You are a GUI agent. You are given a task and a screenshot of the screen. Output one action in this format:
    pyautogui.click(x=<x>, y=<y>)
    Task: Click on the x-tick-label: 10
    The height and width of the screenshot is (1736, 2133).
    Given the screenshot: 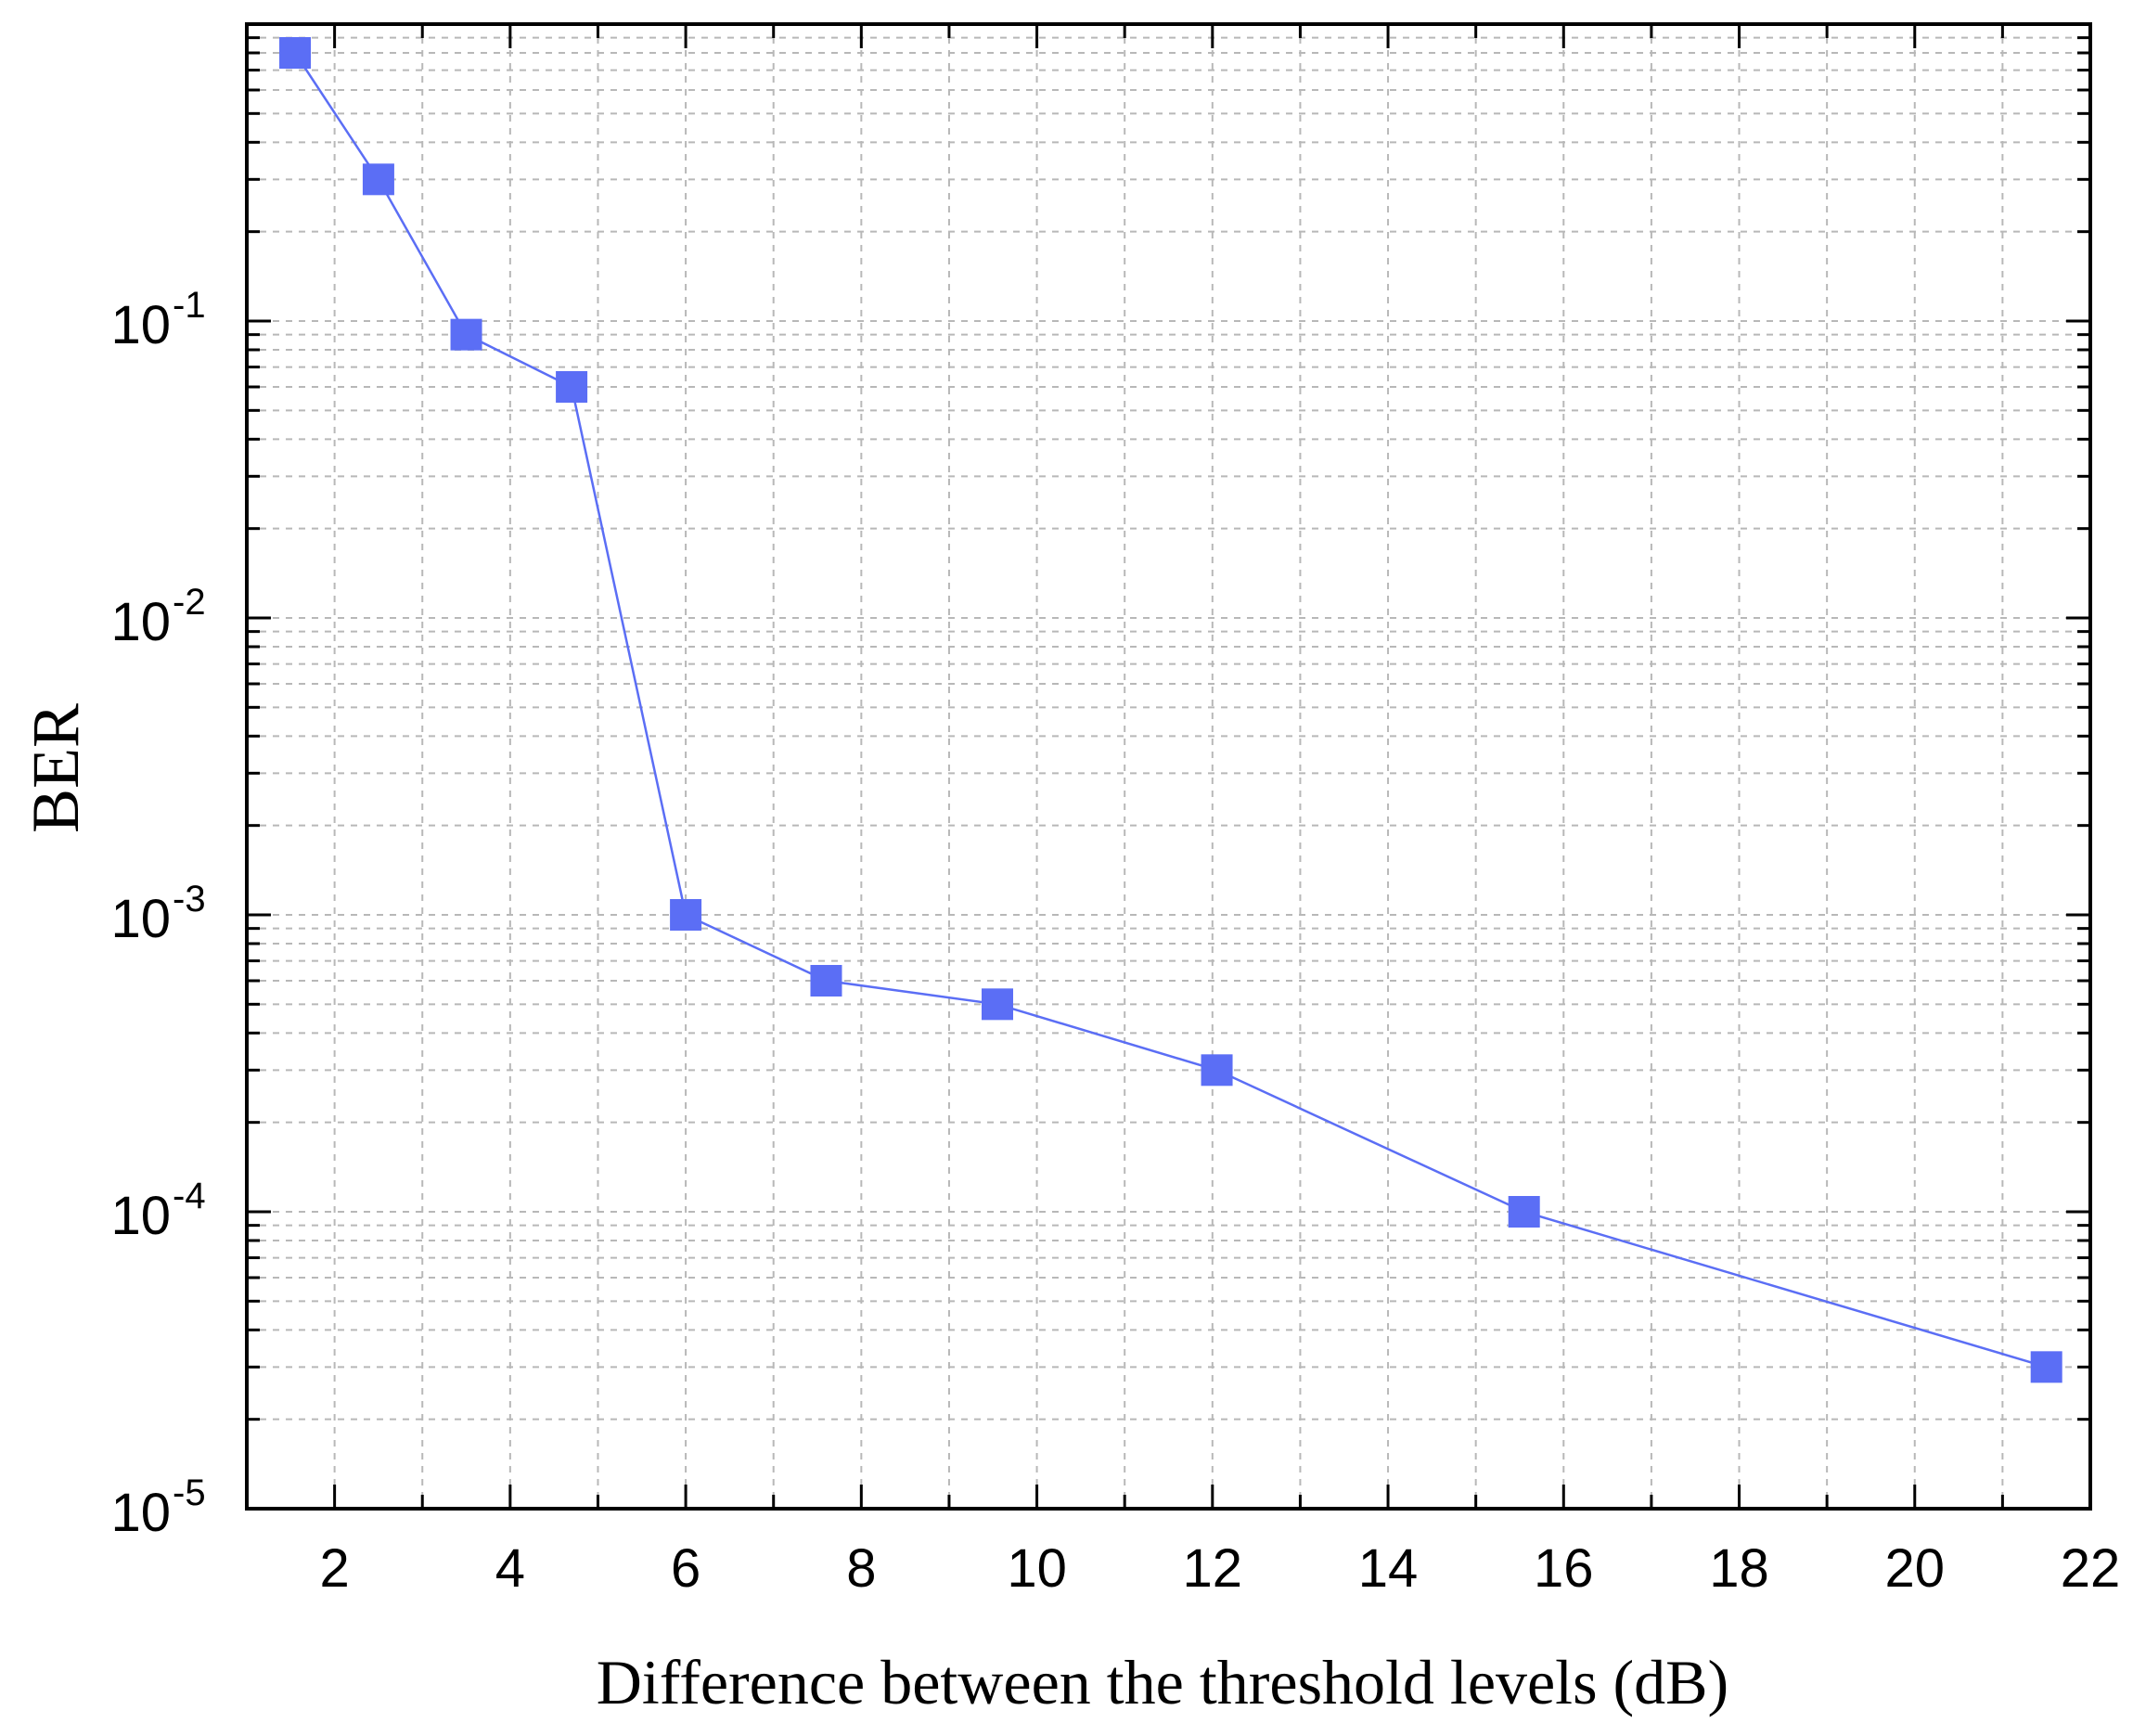 What is the action you would take?
    pyautogui.click(x=1037, y=1568)
    